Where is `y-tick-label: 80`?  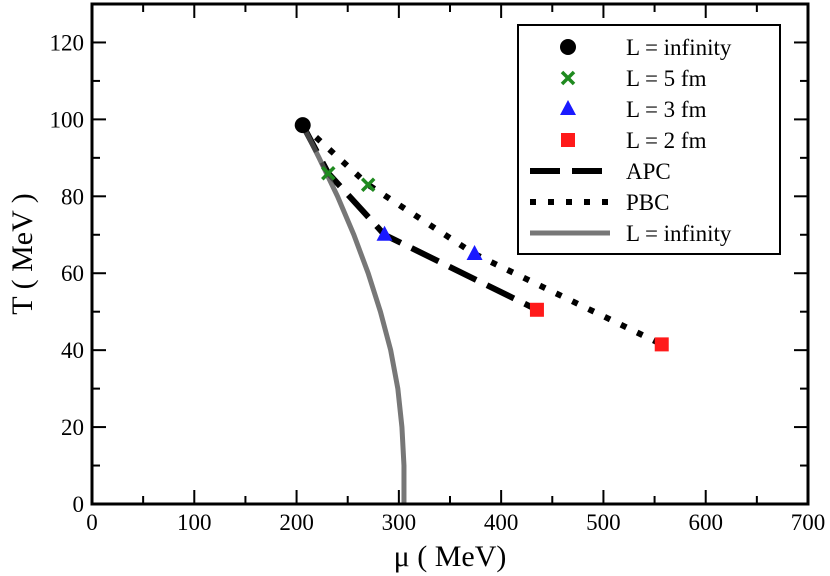 y-tick-label: 80 is located at coordinates (72, 196).